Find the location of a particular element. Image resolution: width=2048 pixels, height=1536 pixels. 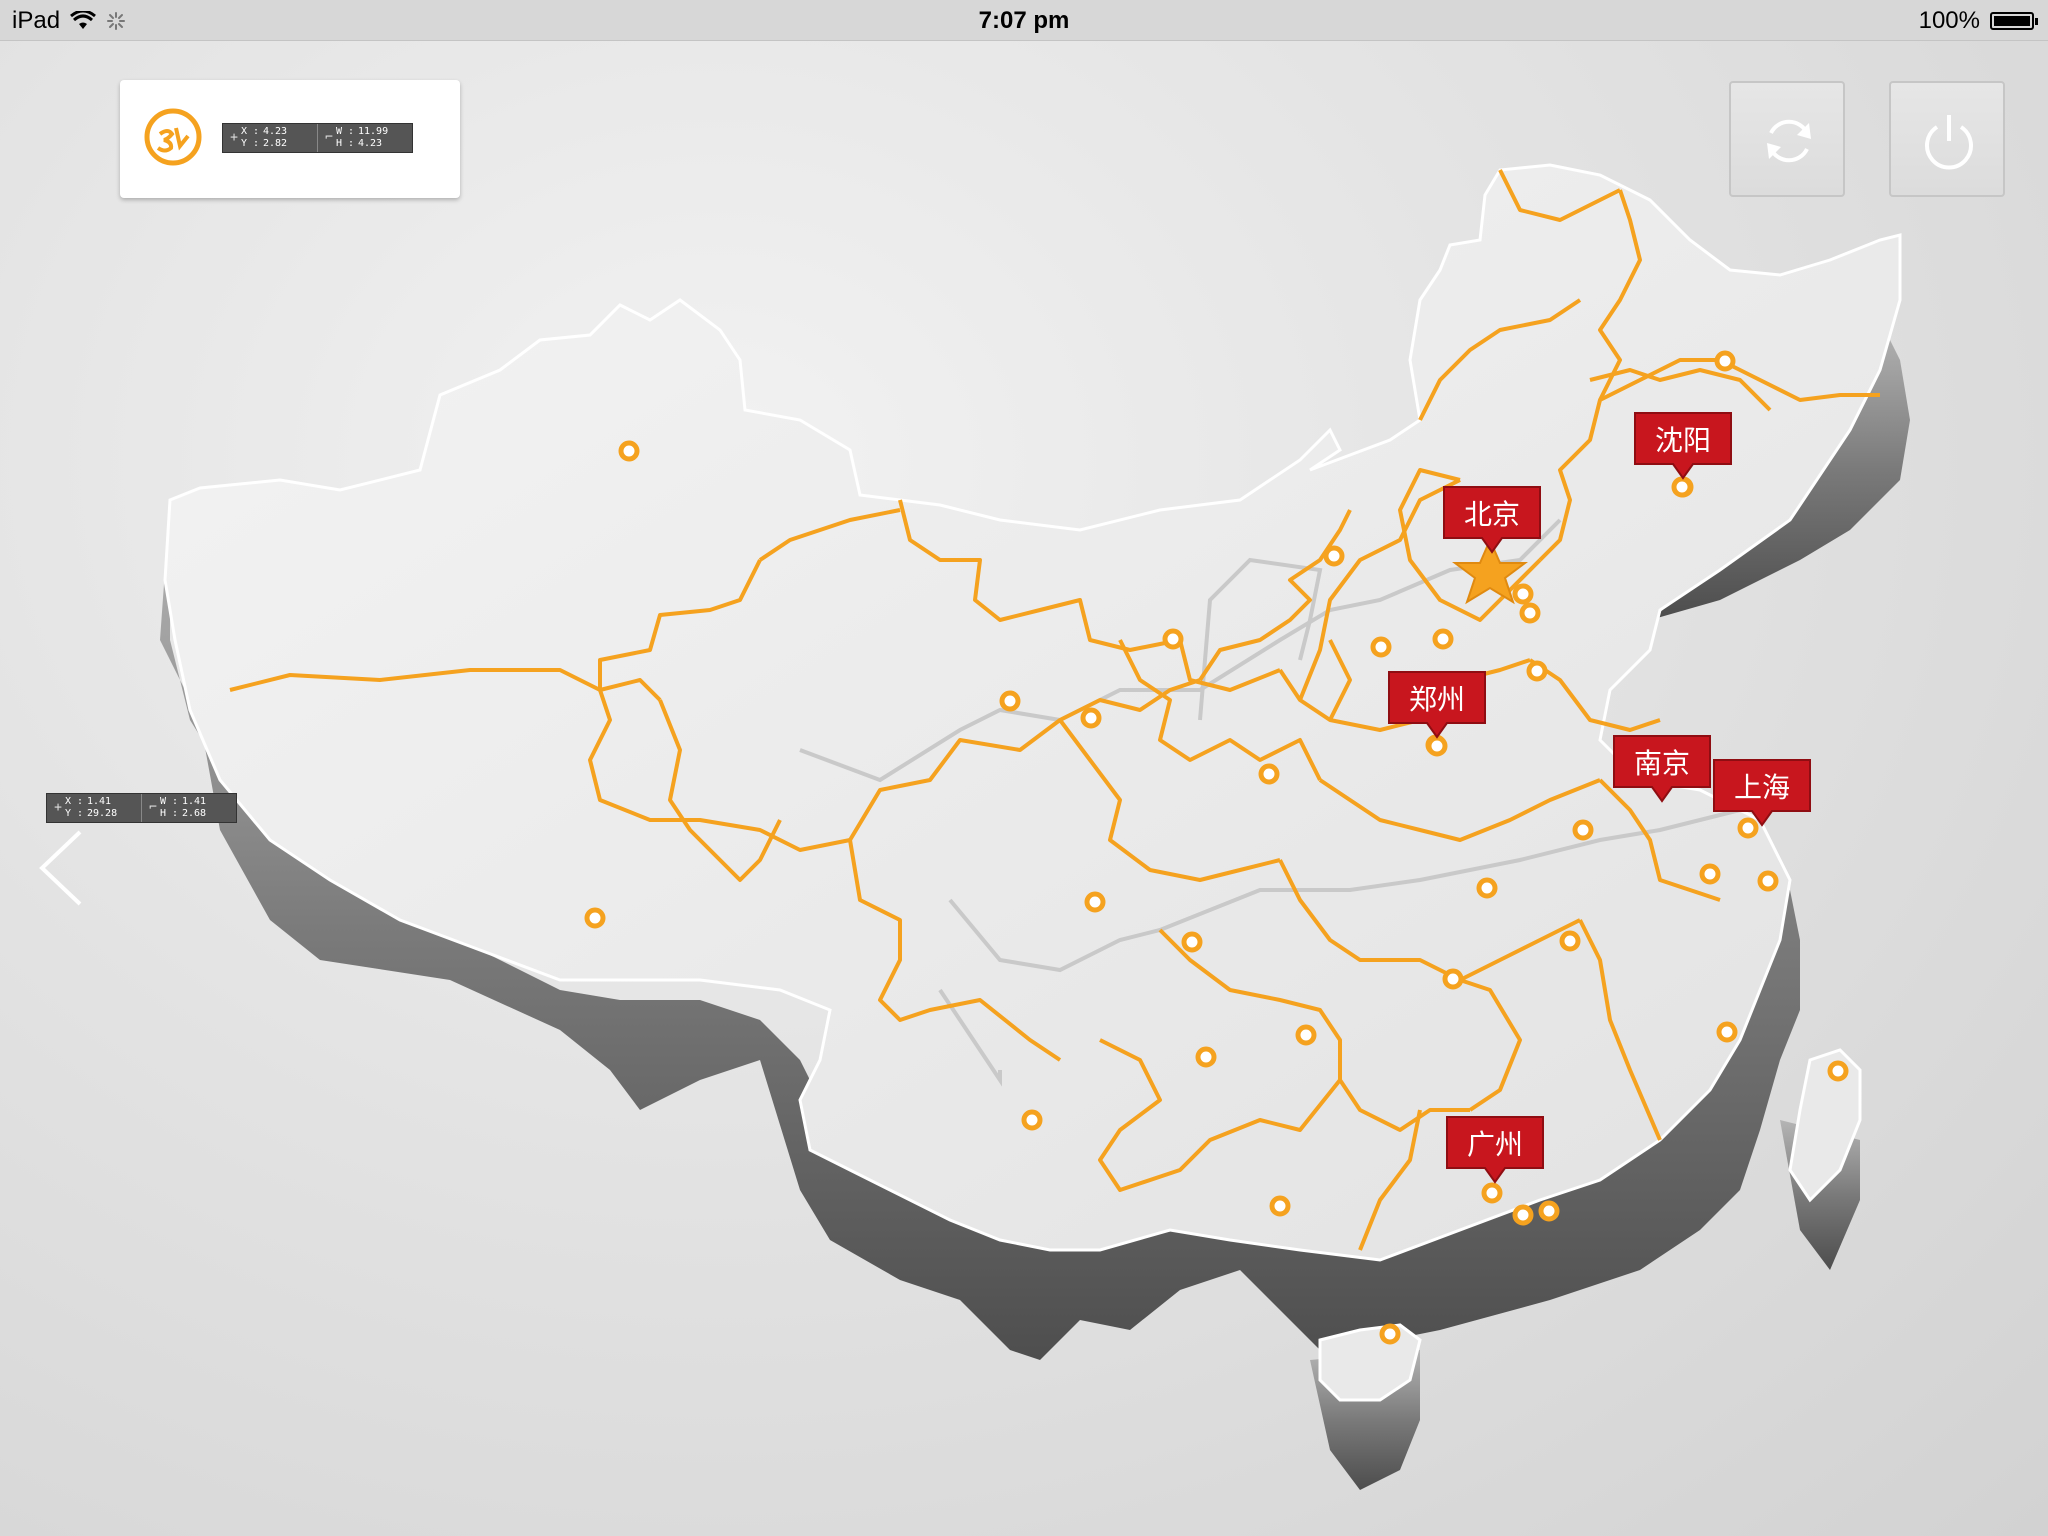

wifi-icon is located at coordinates (83, 20).